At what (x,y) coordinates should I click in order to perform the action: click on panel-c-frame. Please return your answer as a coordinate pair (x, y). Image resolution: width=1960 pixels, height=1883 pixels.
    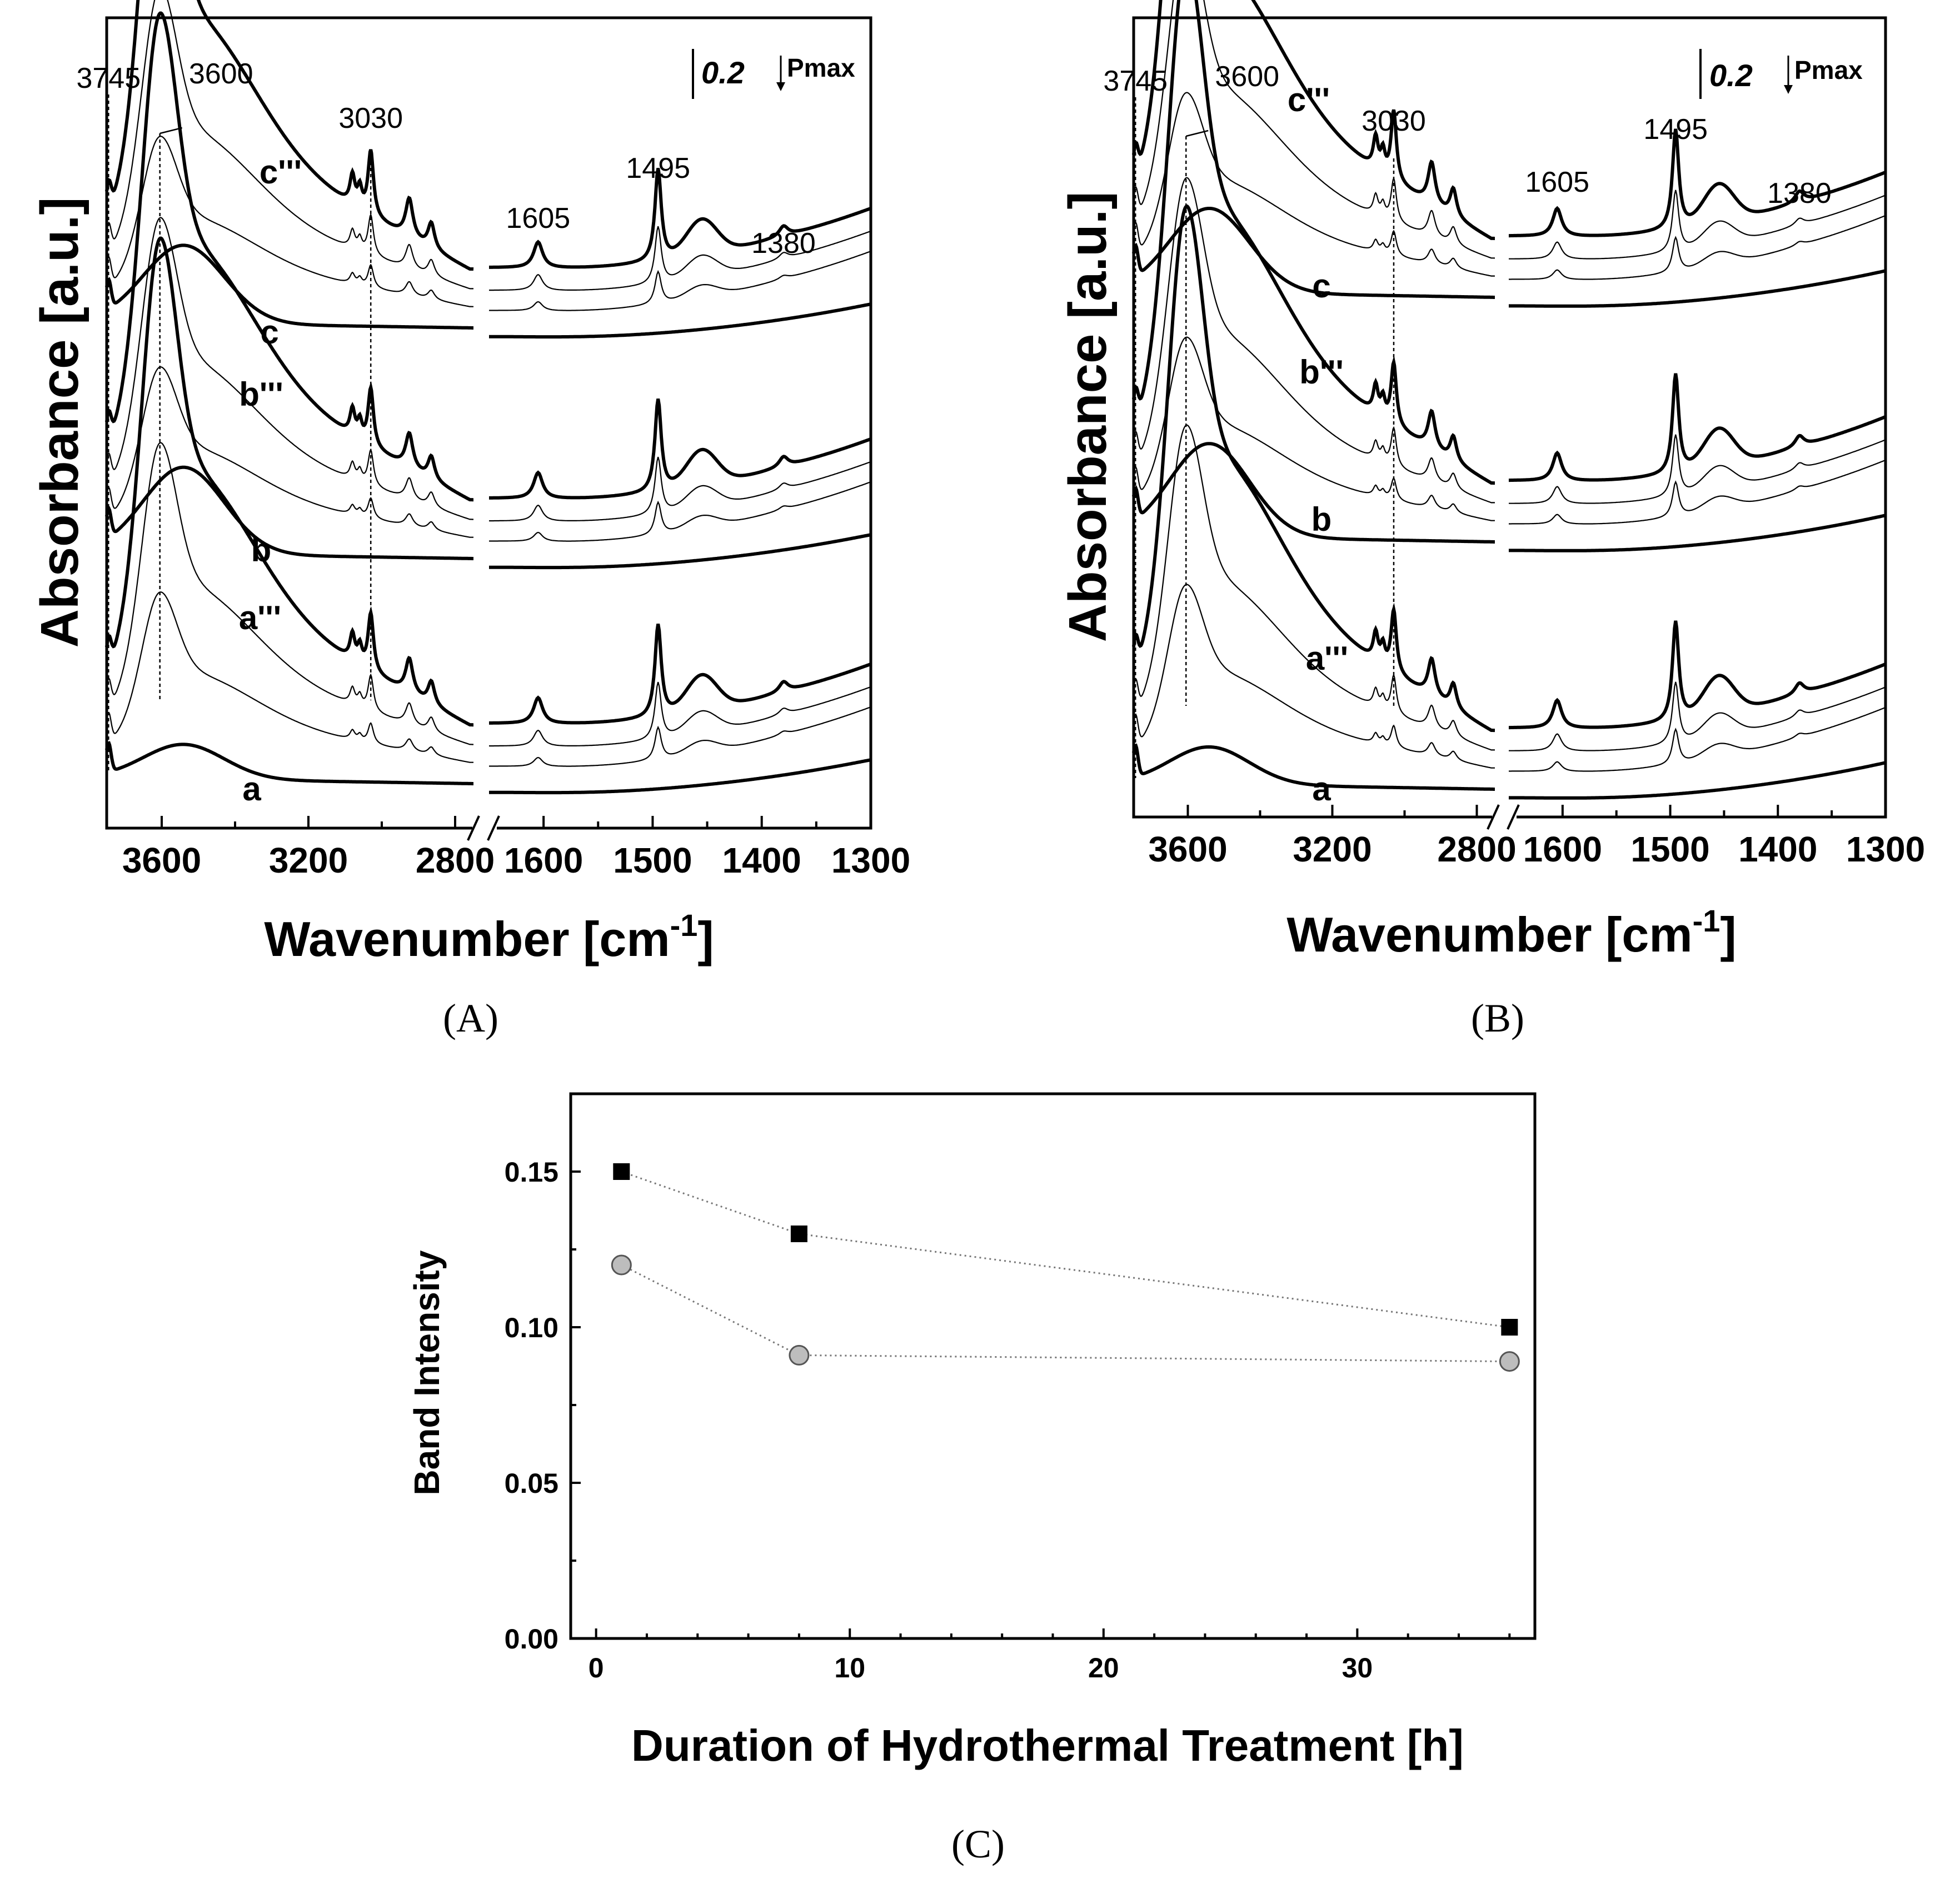
    Looking at the image, I should click on (1053, 1366).